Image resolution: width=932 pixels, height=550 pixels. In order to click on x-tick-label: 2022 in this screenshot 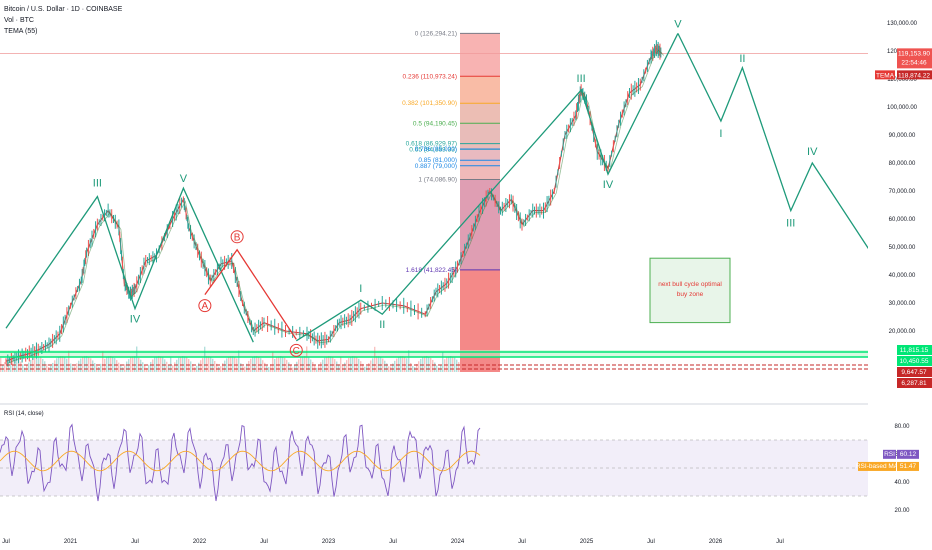, I will do `click(200, 542)`.